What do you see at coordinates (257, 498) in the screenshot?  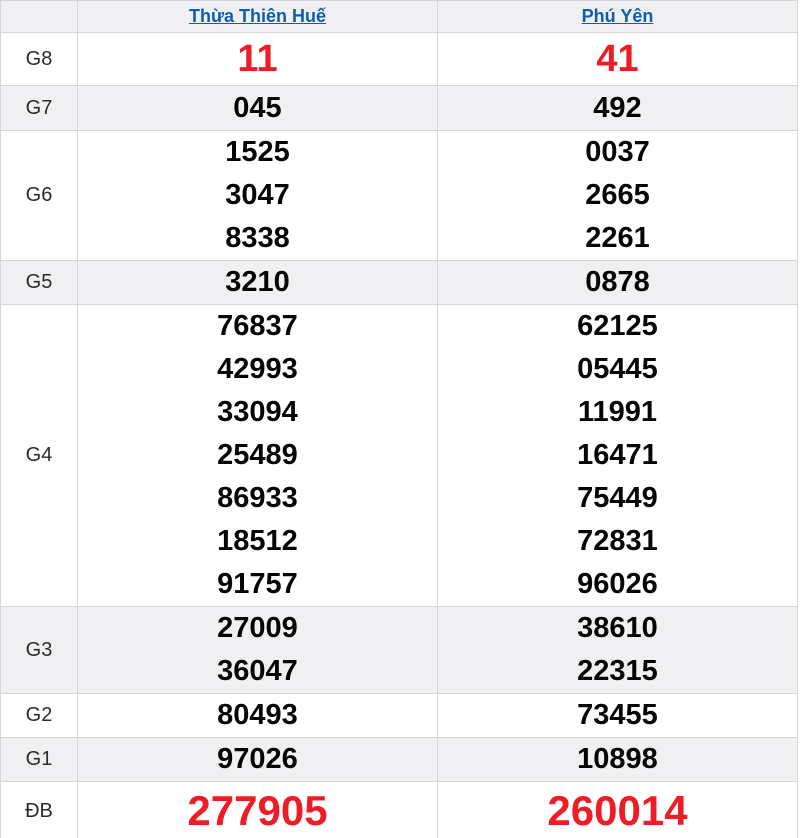 I see `prize-value: 86933` at bounding box center [257, 498].